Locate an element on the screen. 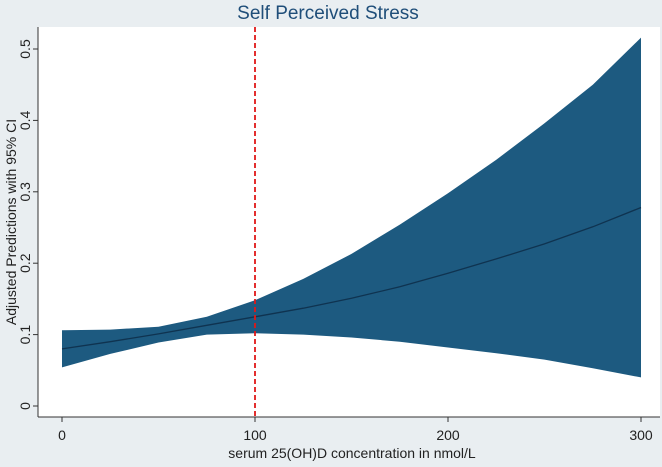 This screenshot has height=467, width=662. y-tick-label: 0.5 is located at coordinates (25, 49).